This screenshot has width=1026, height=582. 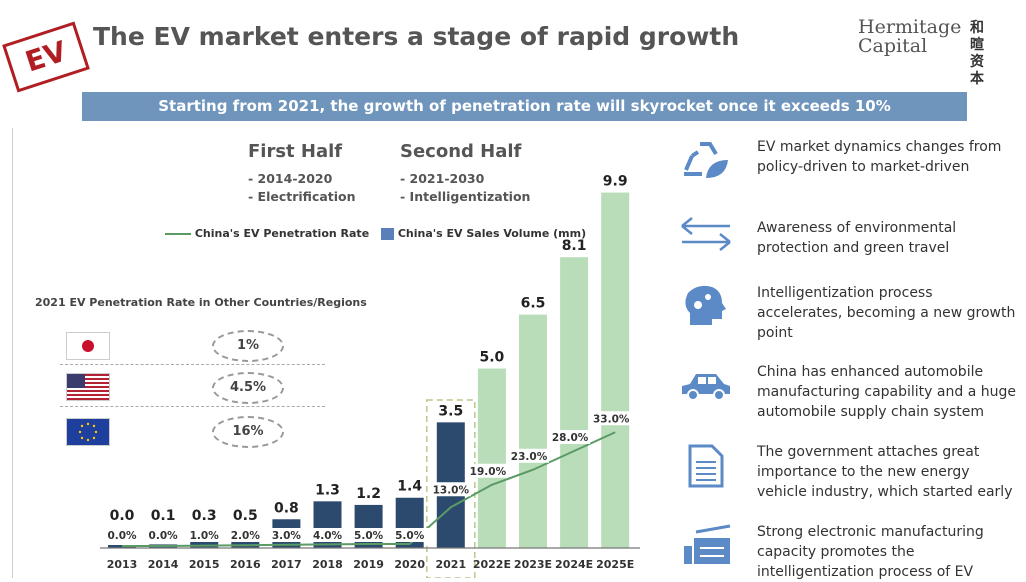 What do you see at coordinates (178, 234) in the screenshot?
I see `legend-line-swatch` at bounding box center [178, 234].